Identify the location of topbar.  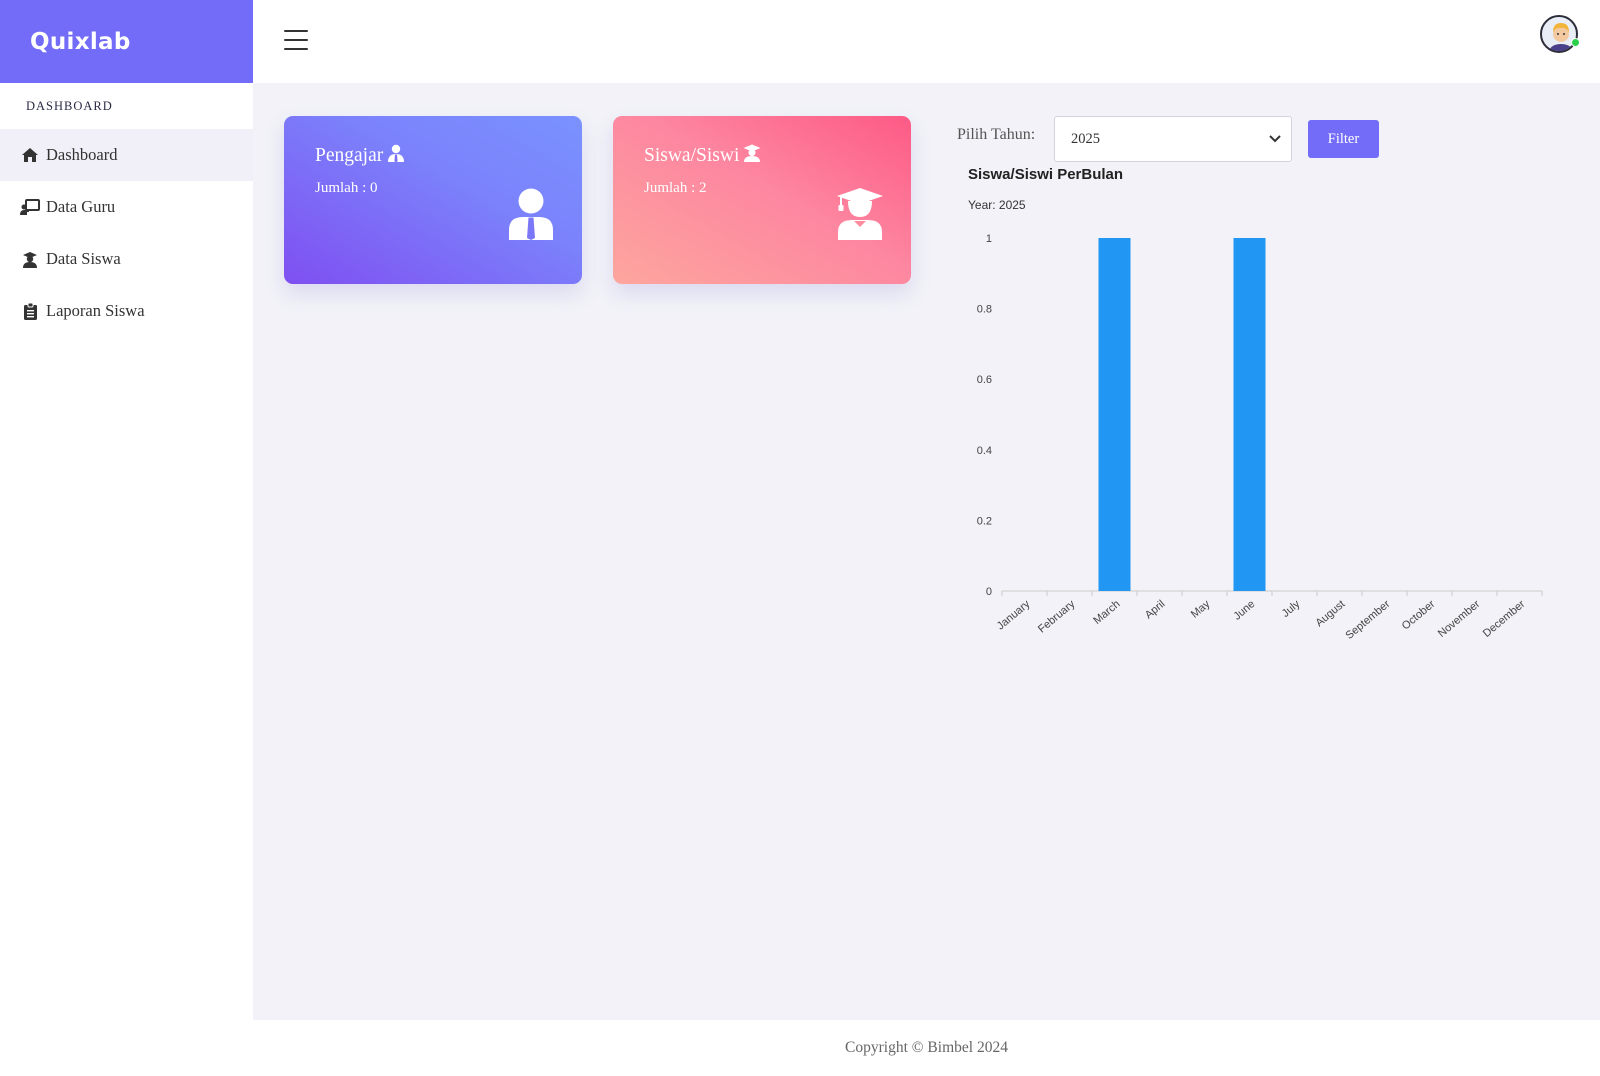
(926, 41).